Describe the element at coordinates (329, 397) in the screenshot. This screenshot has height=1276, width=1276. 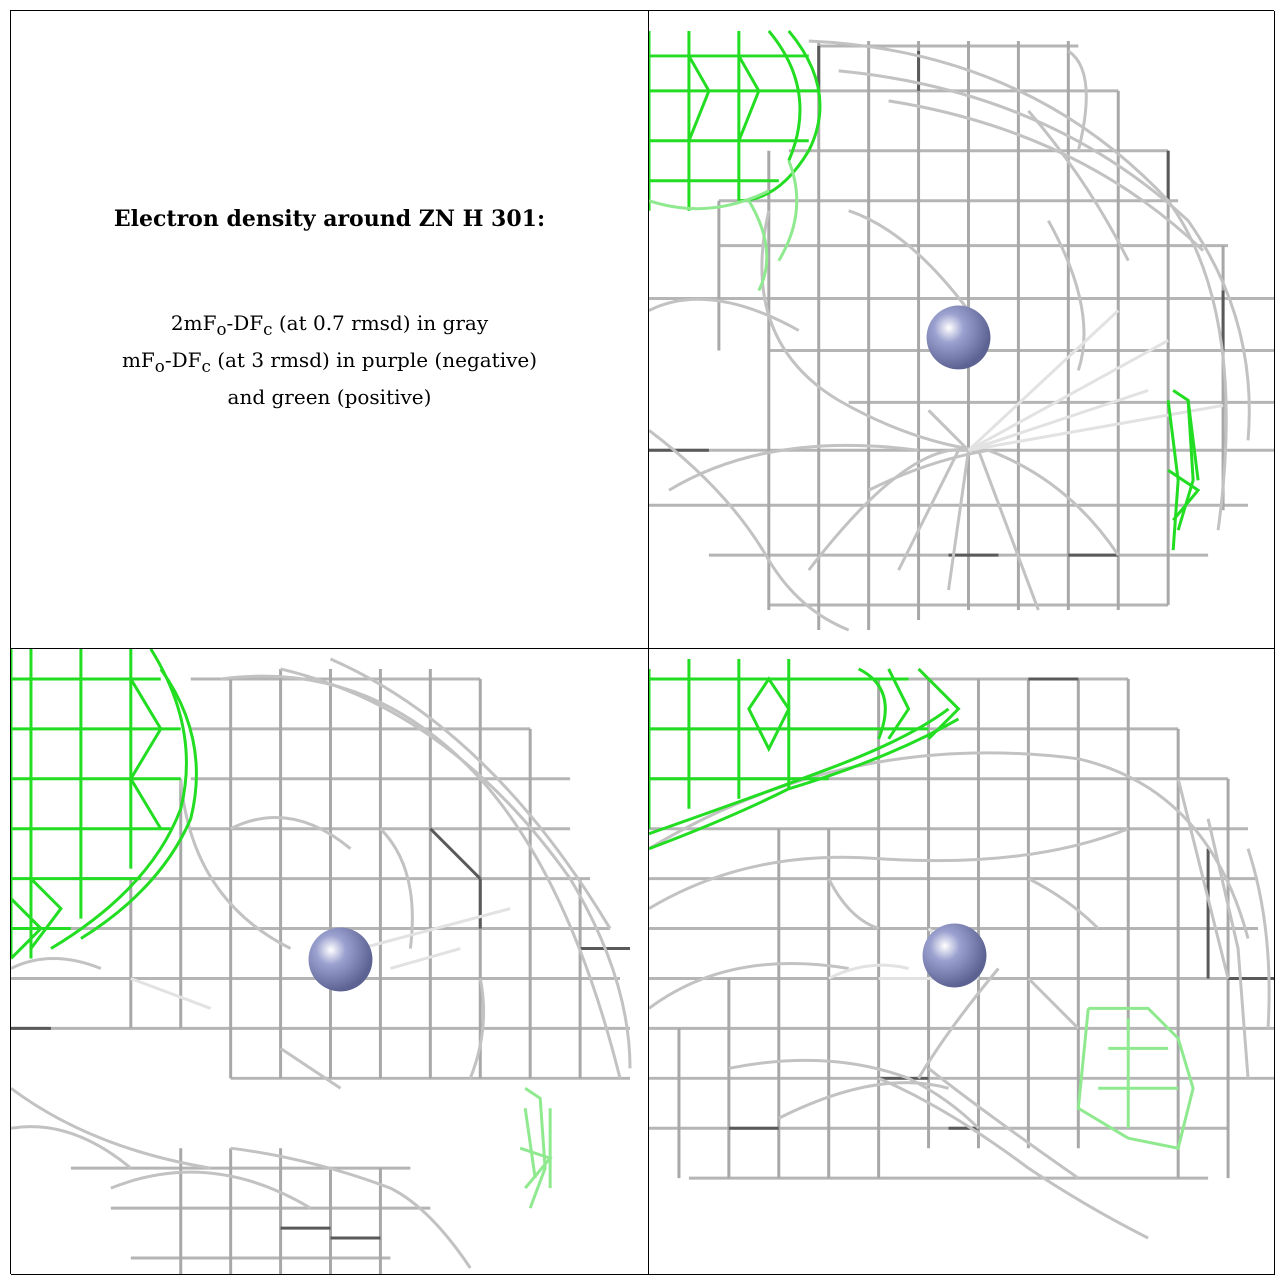
I see `caption-line-3: and green (positive)` at that location.